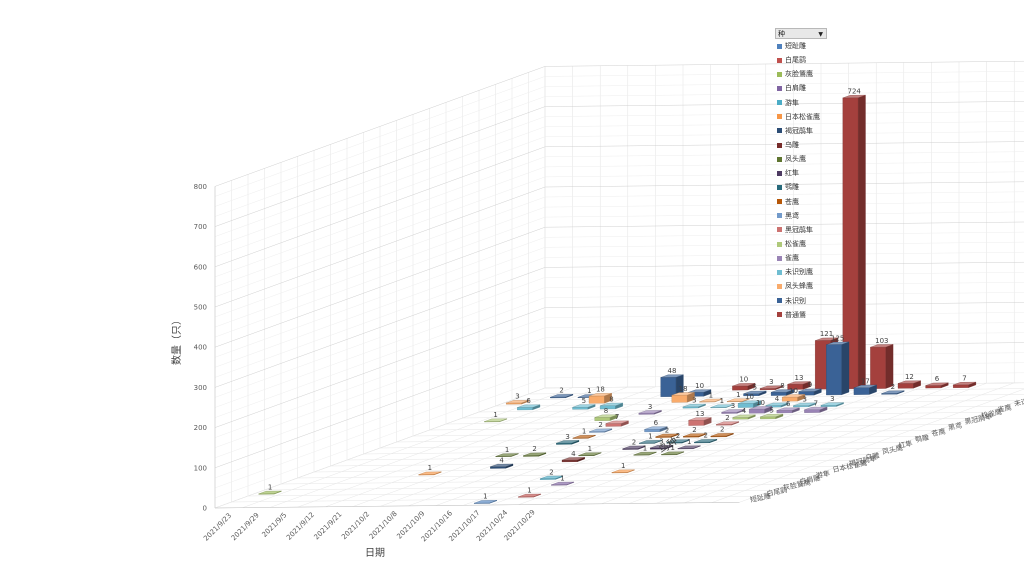 The image size is (1024, 576). Describe the element at coordinates (200, 428) in the screenshot. I see `y-tick-label: 200` at that location.